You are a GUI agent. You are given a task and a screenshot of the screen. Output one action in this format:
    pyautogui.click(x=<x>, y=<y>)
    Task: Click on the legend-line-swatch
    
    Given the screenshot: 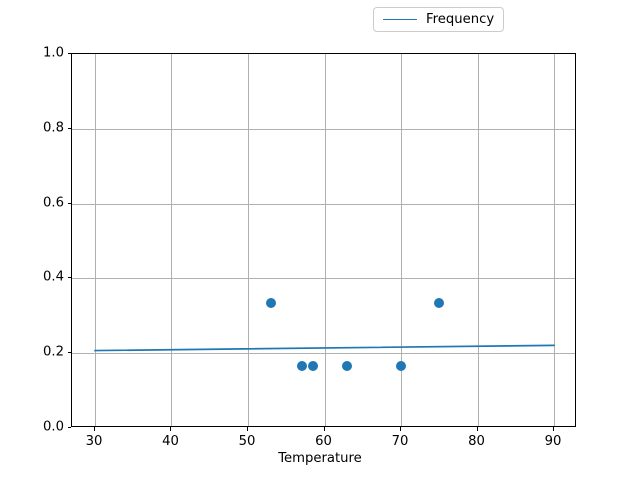 What is the action you would take?
    pyautogui.click(x=400, y=20)
    